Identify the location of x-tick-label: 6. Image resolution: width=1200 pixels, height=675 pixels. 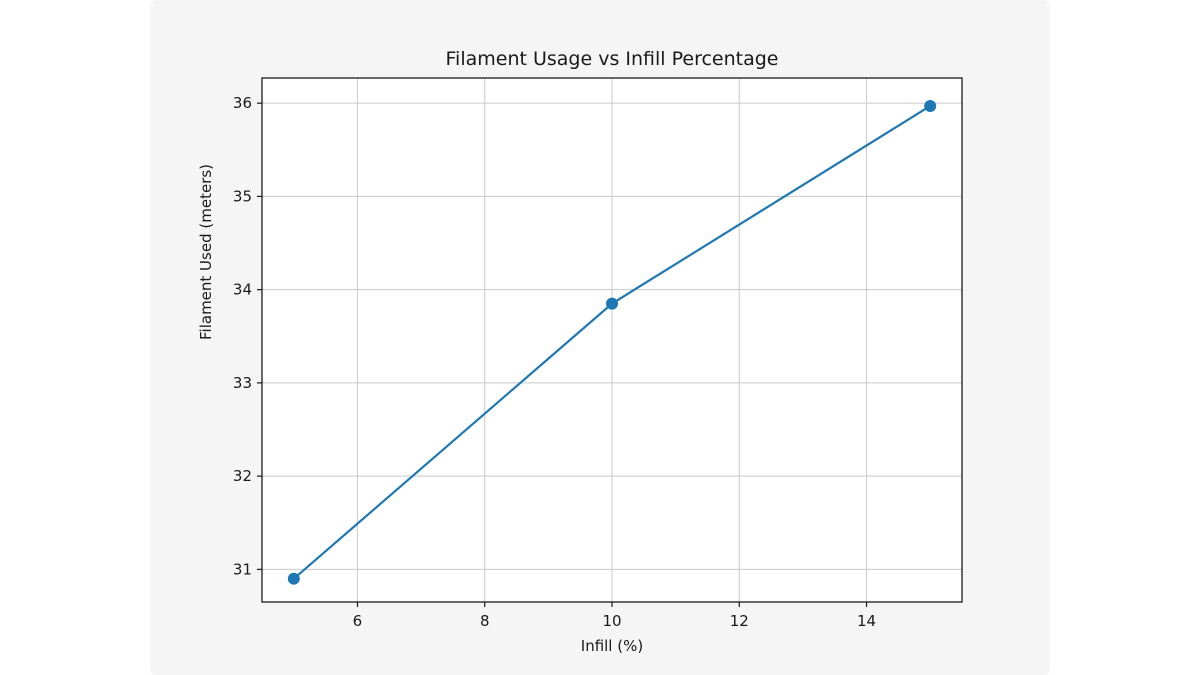
(358, 621).